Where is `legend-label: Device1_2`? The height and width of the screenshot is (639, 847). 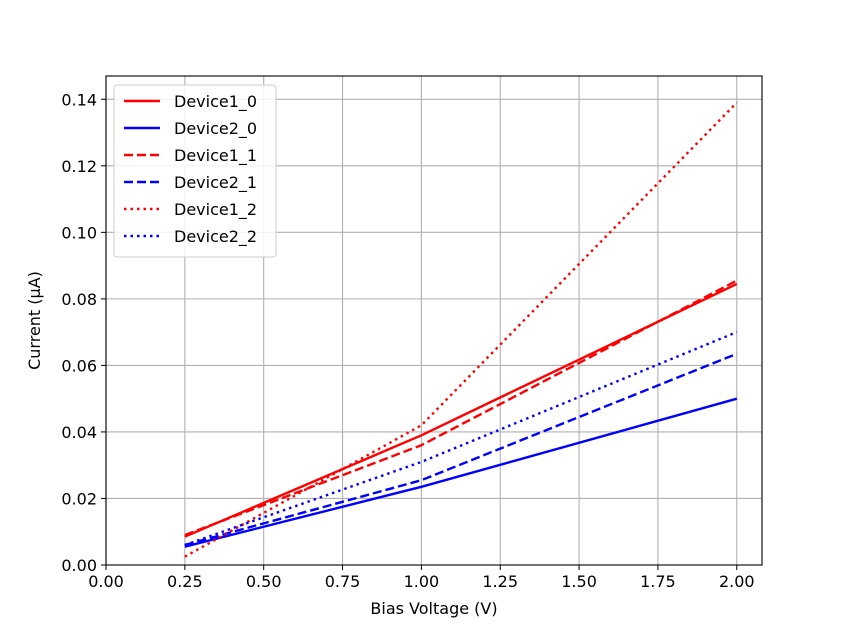 legend-label: Device1_2 is located at coordinates (215, 210).